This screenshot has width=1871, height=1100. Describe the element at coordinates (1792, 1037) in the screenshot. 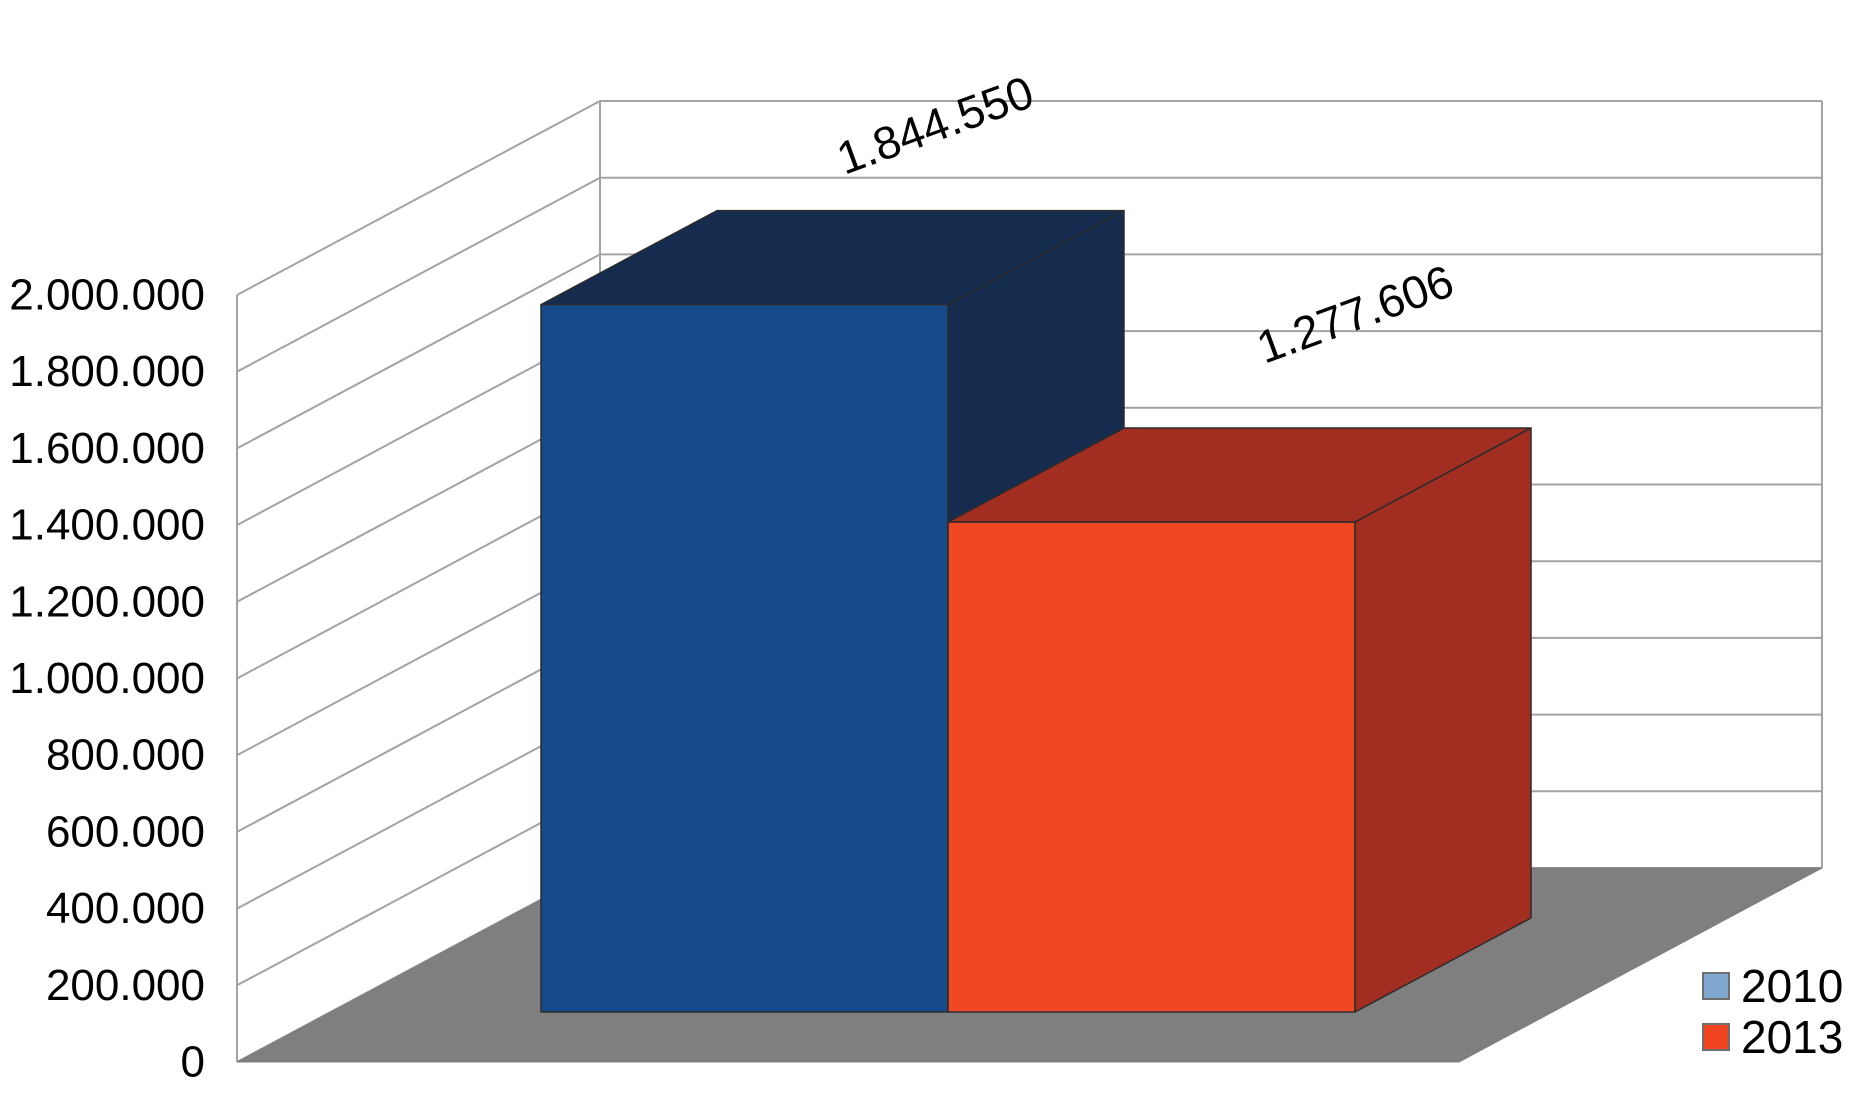

I see `legend-label-2013: 2013` at that location.